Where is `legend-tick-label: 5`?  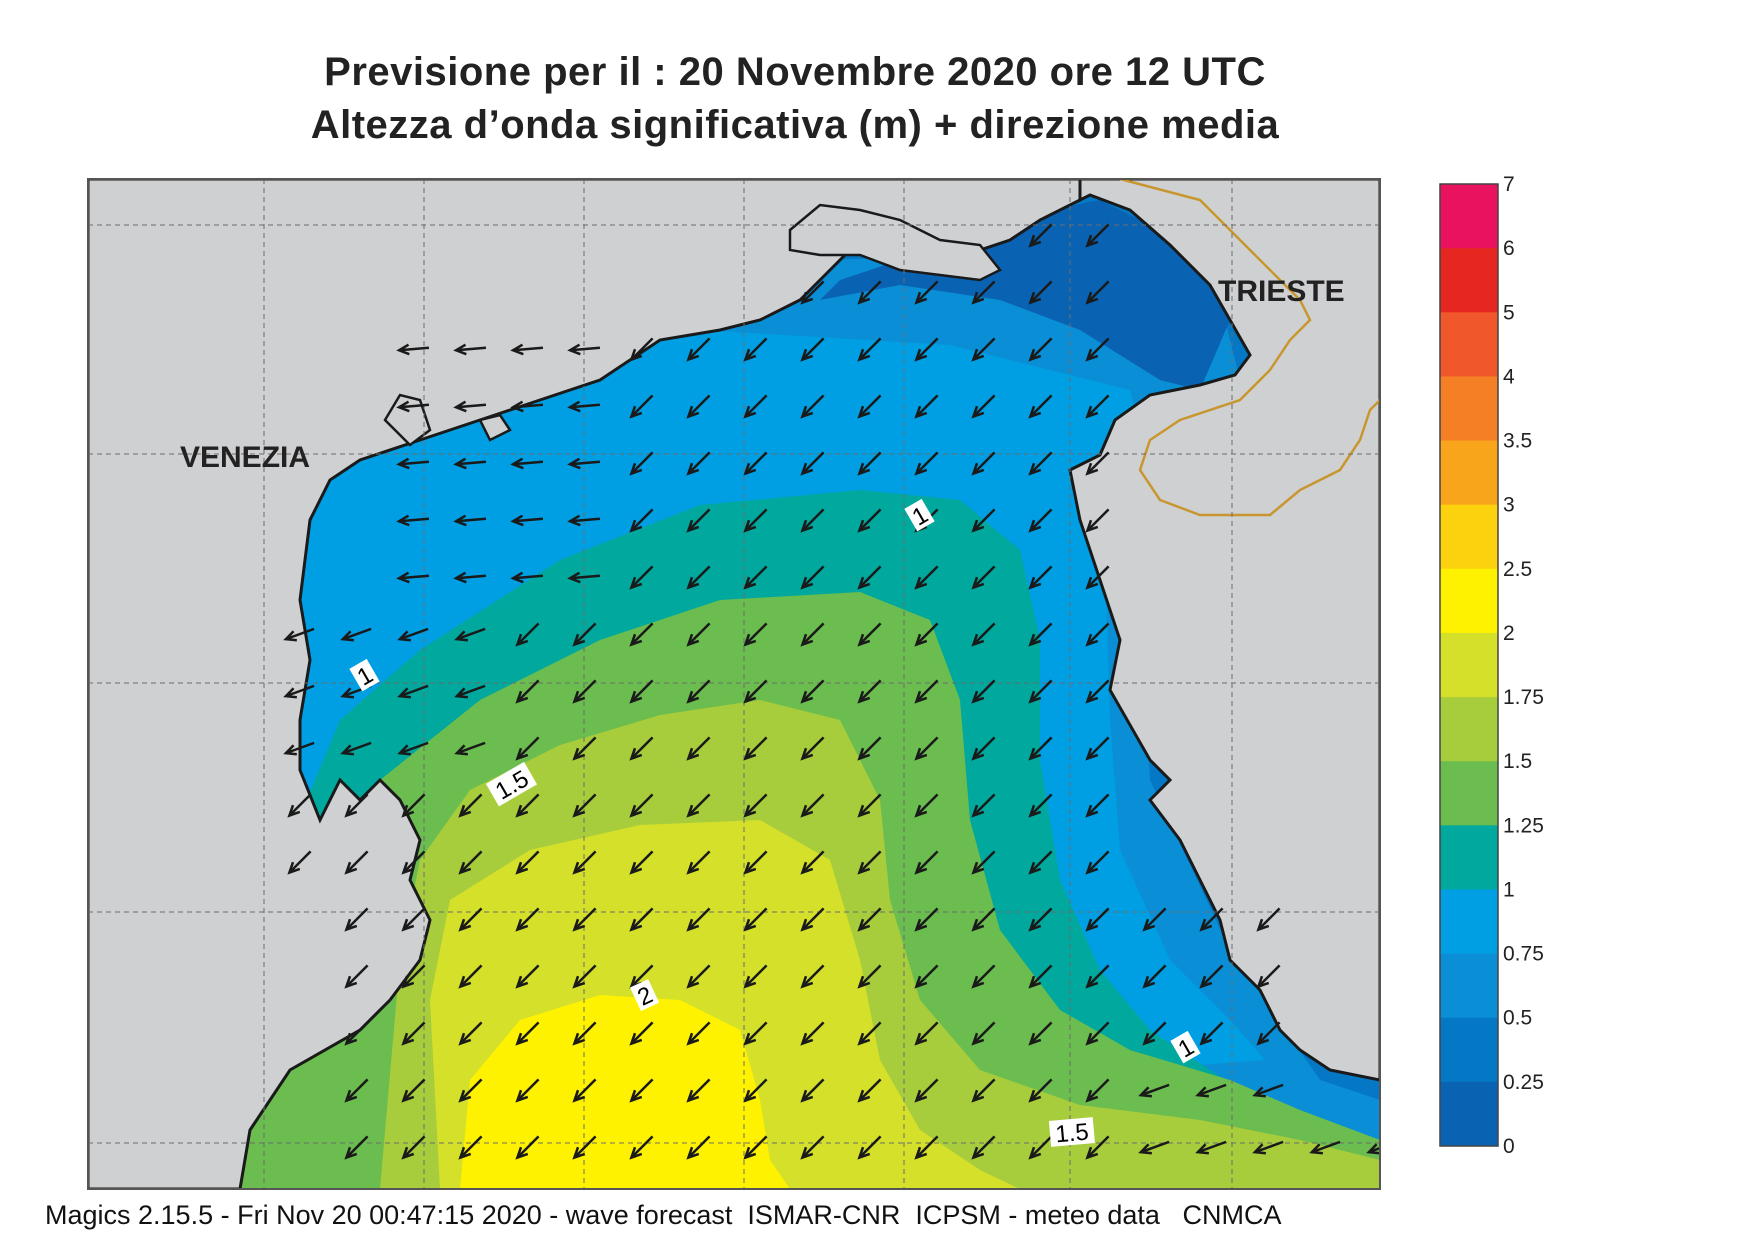
legend-tick-label: 5 is located at coordinates (1509, 312).